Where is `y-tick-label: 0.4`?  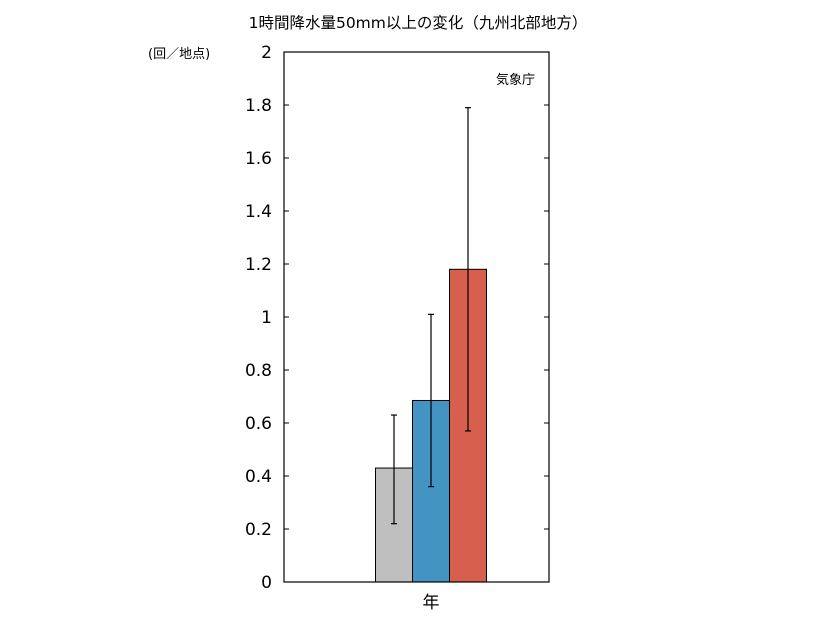
y-tick-label: 0.4 is located at coordinates (258, 477).